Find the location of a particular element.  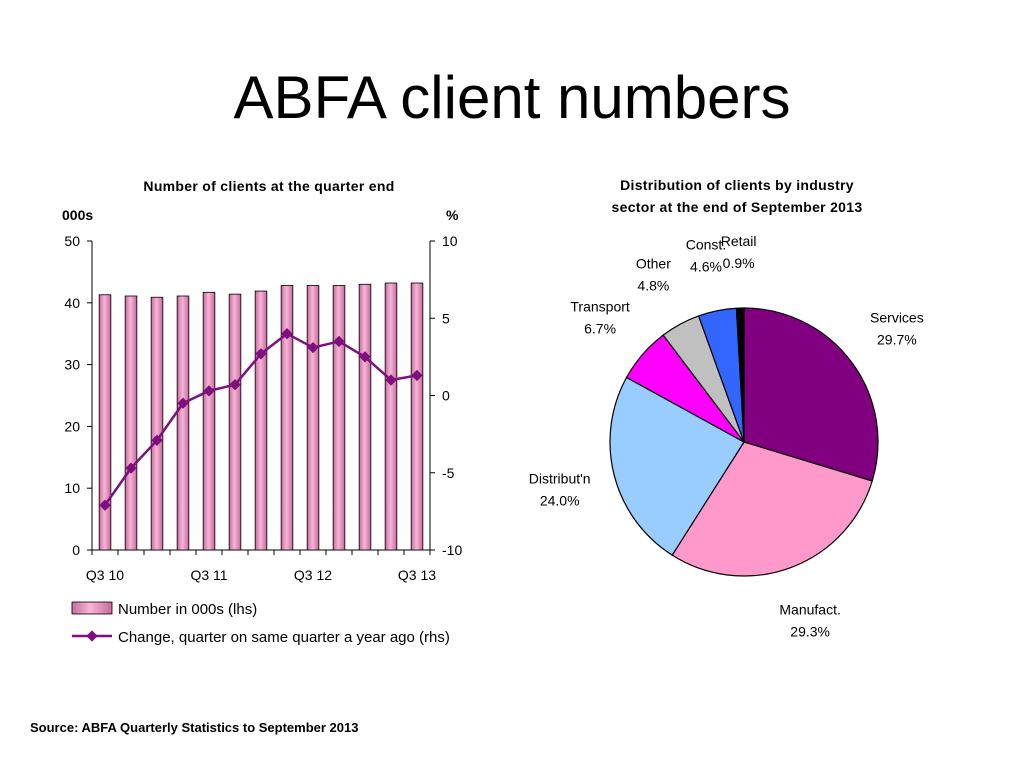

y-right-tick-label: -5 is located at coordinates (448, 473).